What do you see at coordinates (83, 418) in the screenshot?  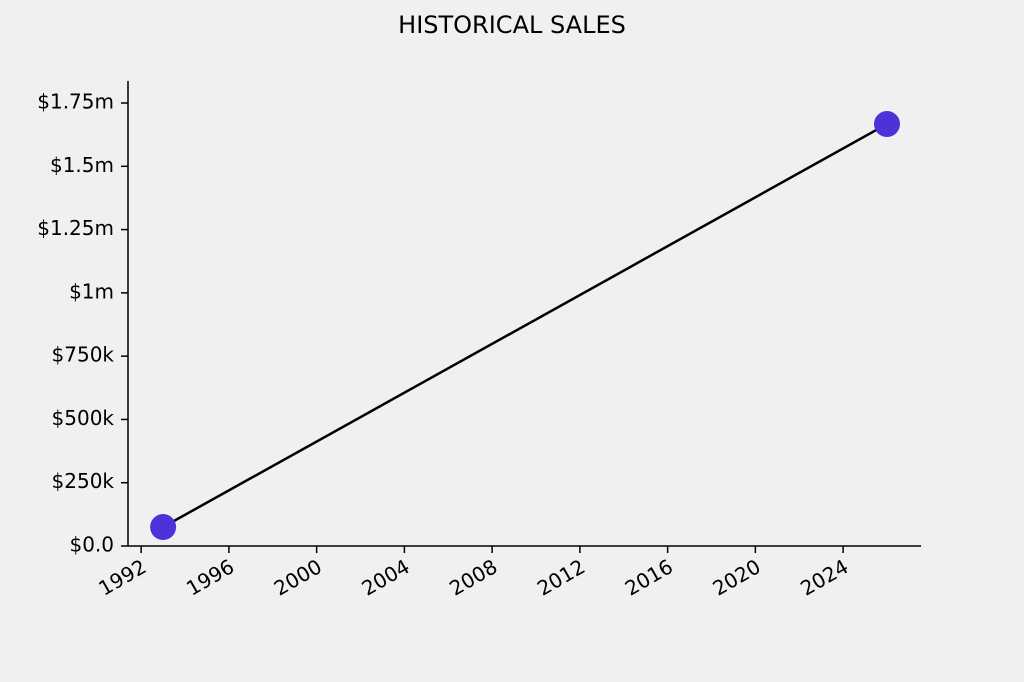 I see `y-tick-label: $500k` at bounding box center [83, 418].